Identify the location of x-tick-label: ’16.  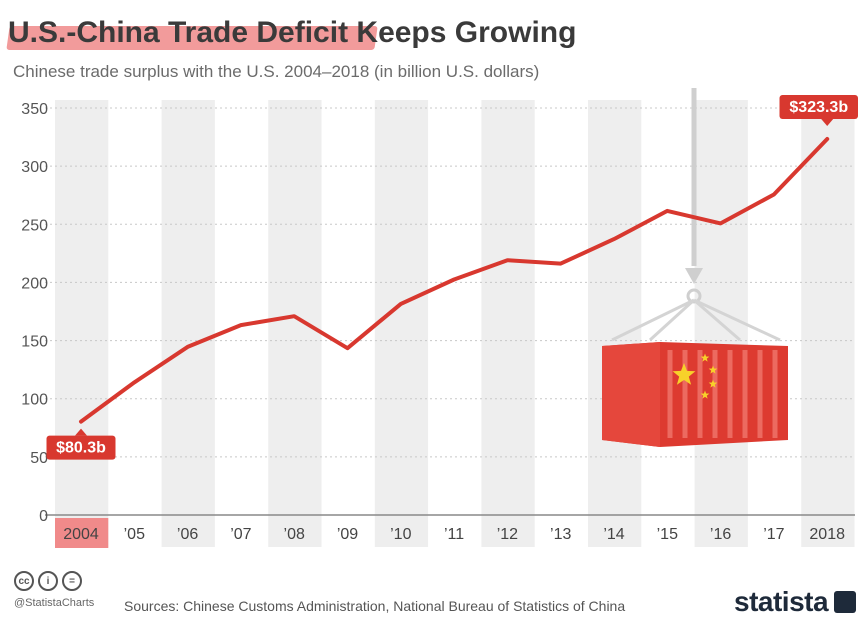
(720, 534).